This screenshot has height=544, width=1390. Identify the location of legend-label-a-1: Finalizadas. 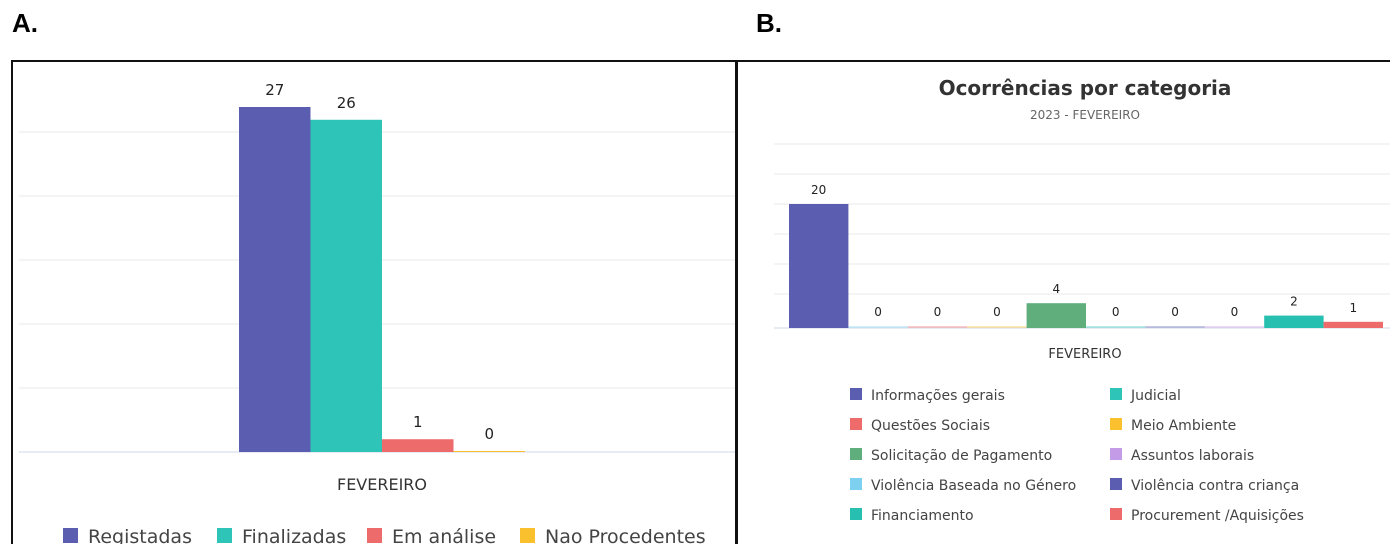
(294, 535).